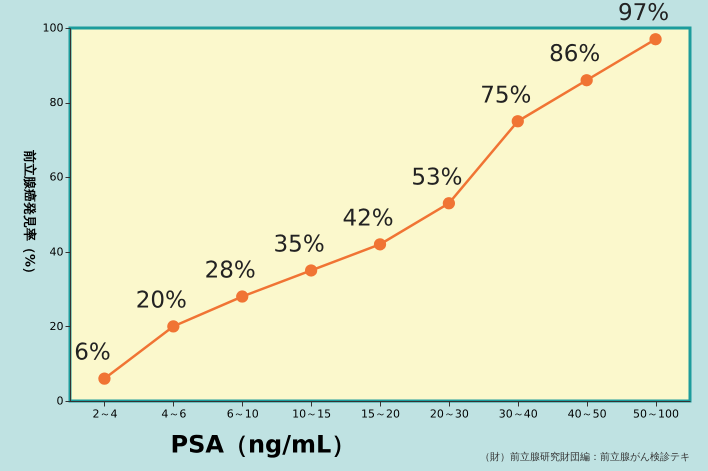 The image size is (708, 471). What do you see at coordinates (656, 414) in the screenshot?
I see `x-tick-label: 50～100` at bounding box center [656, 414].